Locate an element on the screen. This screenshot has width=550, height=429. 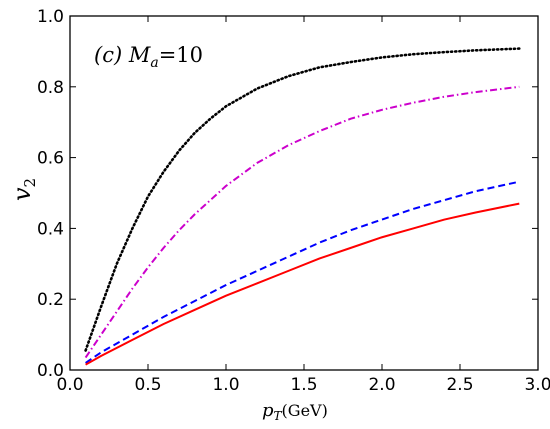
x-axis-label: pT(GeV) is located at coordinates (295, 411).